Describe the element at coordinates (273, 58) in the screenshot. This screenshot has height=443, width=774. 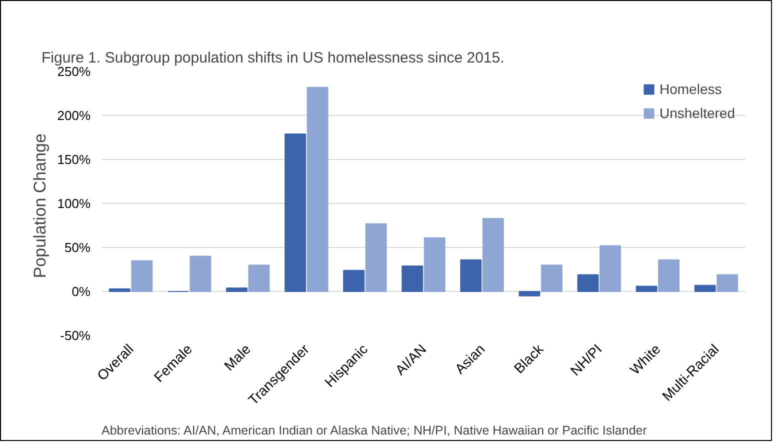
I see `chart-title: Figure 1. Subgroup population shifts in US homelessness since 2015.` at that location.